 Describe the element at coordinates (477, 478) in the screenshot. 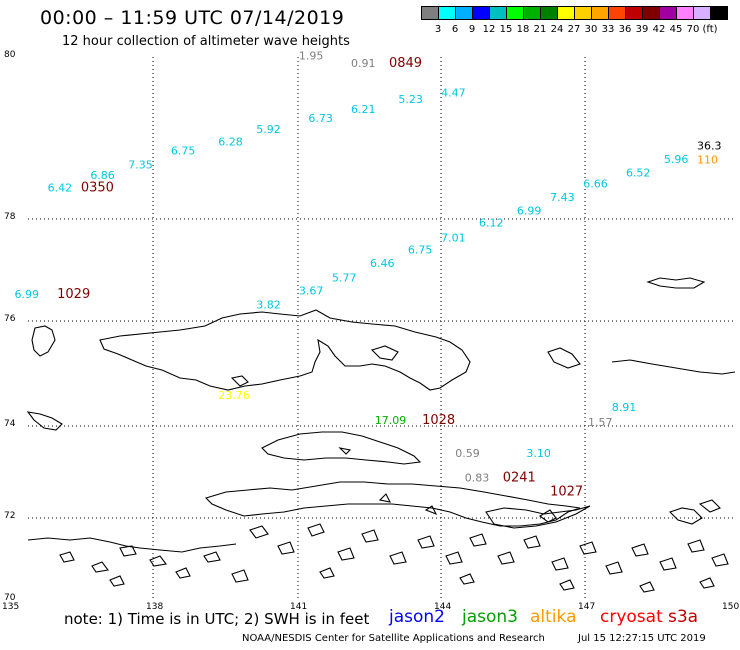

I see `wave-height-label: 0.83` at that location.